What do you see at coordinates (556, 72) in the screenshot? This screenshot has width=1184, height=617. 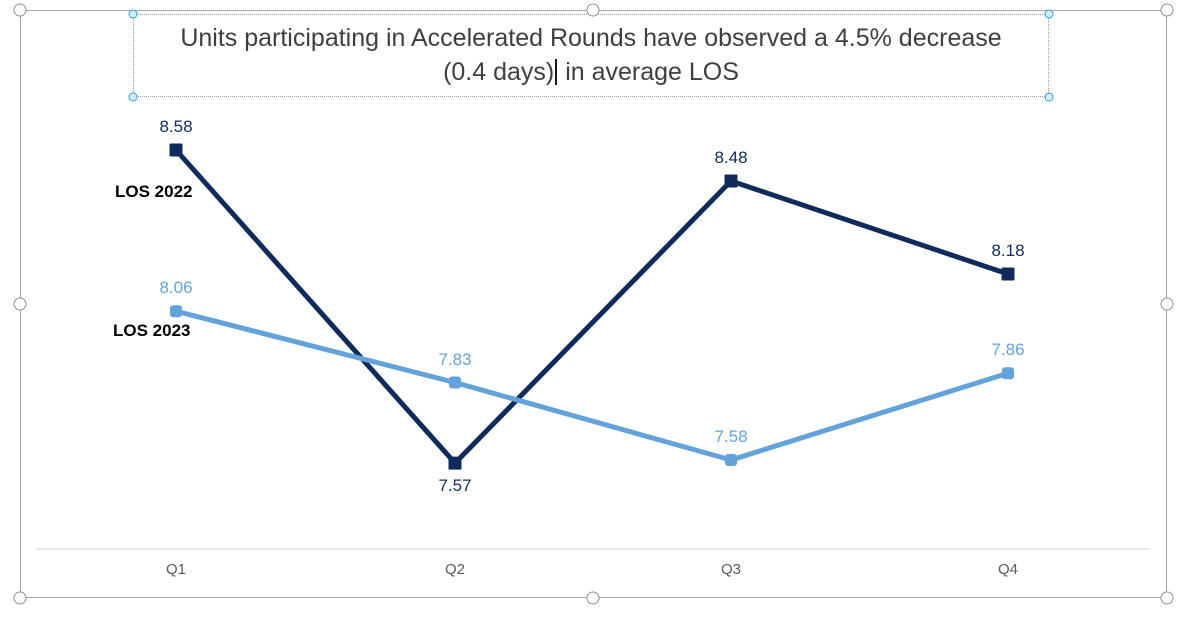 I see `text-cursor` at bounding box center [556, 72].